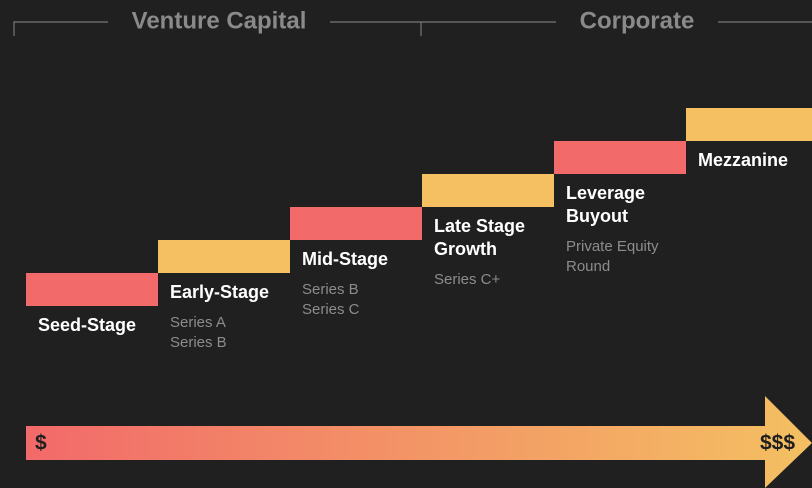 The image size is (812, 488). Describe the element at coordinates (331, 309) in the screenshot. I see `stage-detail: Series C` at that location.